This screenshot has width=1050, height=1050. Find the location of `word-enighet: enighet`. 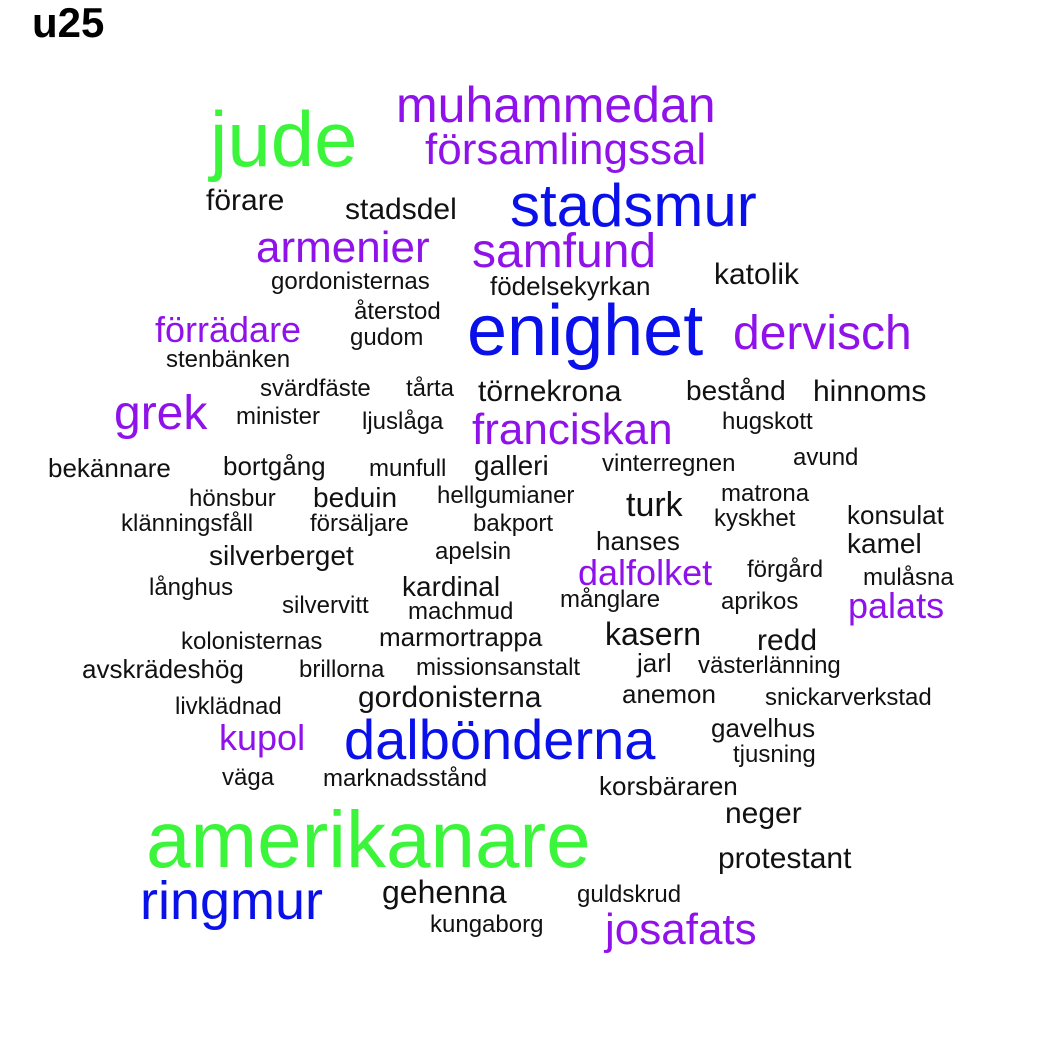

word-enighet: enighet is located at coordinates (585, 331).